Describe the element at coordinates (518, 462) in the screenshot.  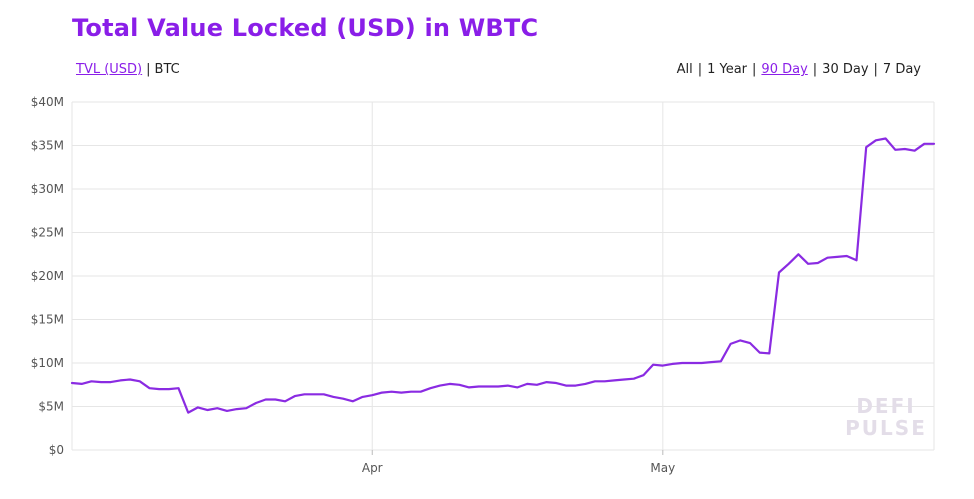
I see `x-axis: Apr May` at that location.